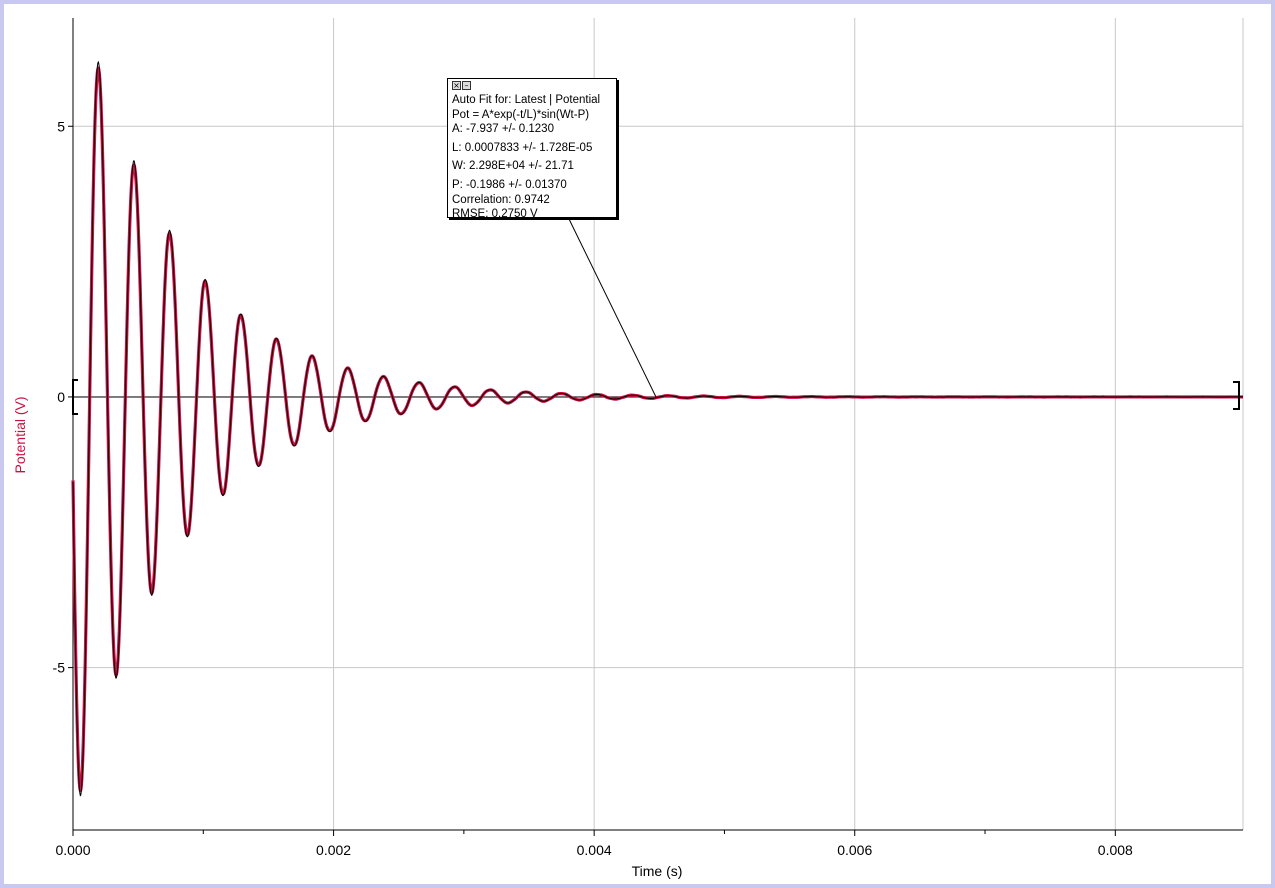 The width and height of the screenshot is (1275, 888). Describe the element at coordinates (59, 668) in the screenshot. I see `y-tick-label: -5` at that location.